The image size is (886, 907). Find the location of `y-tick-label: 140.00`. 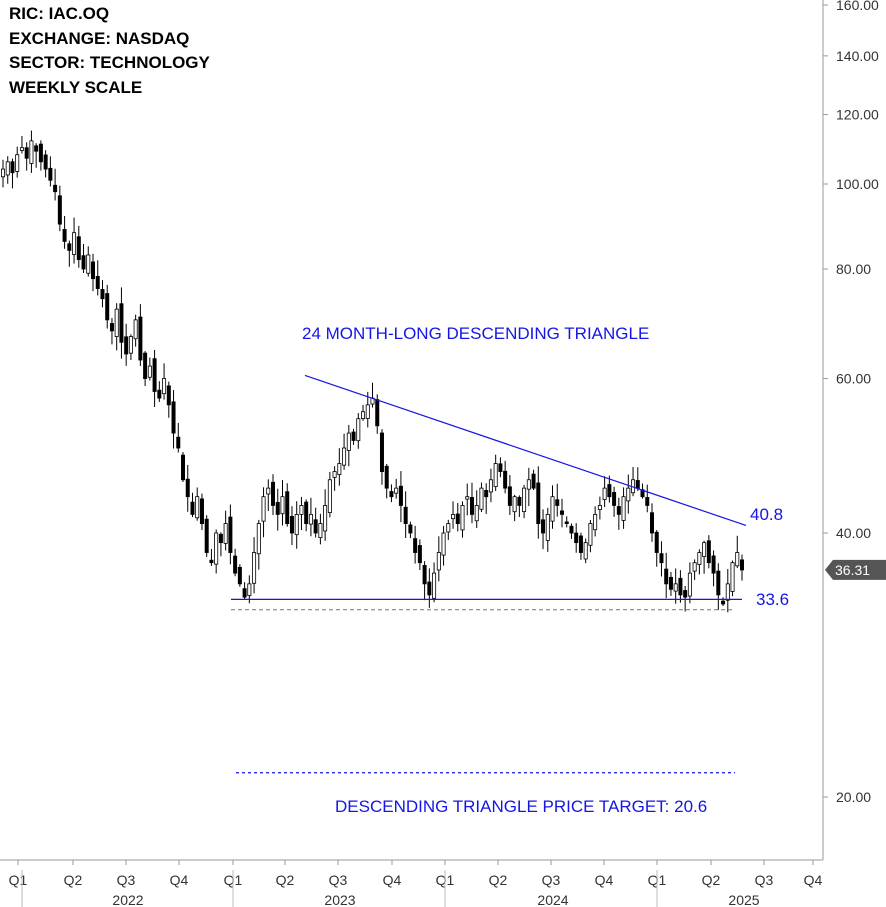

y-tick-label: 140.00 is located at coordinates (857, 56).